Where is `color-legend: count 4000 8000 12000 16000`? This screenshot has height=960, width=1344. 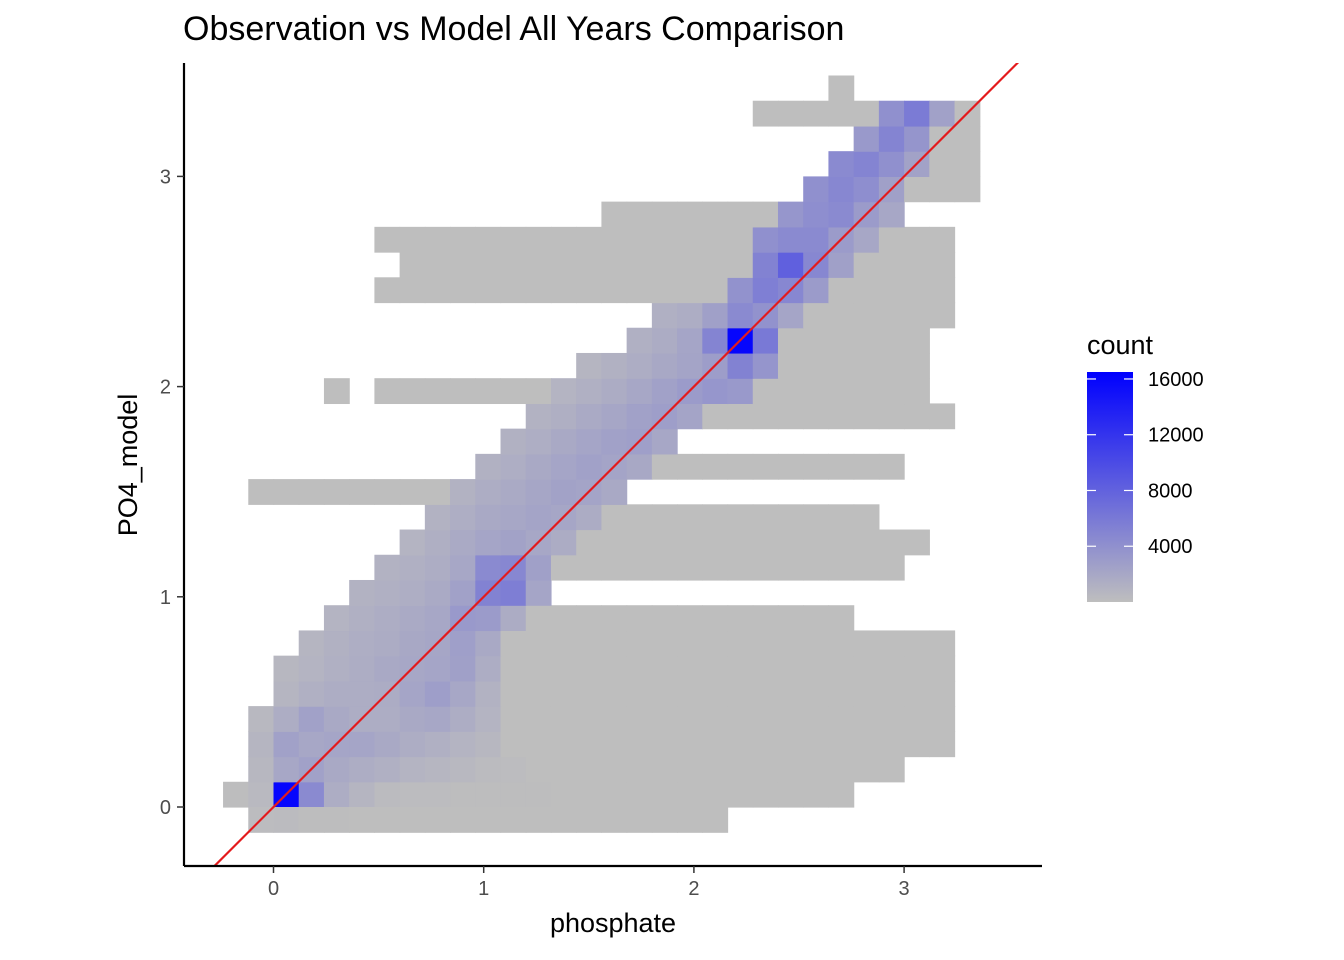 color-legend: count 4000 8000 12000 16000 is located at coordinates (1145, 466).